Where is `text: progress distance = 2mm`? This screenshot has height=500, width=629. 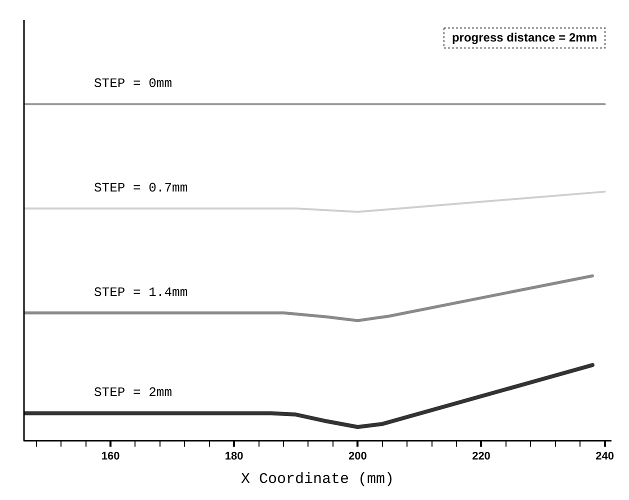
text: progress distance = 2mm is located at coordinates (524, 37).